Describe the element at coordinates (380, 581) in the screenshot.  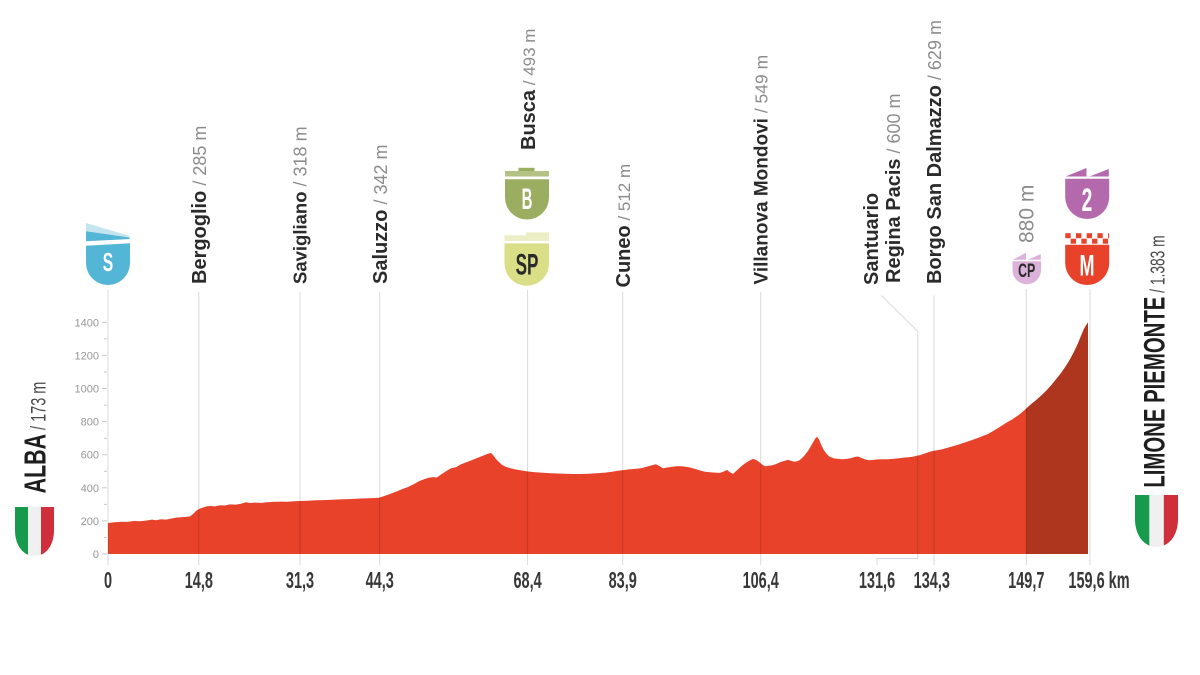
I see `svg-text: 44,3` at that location.